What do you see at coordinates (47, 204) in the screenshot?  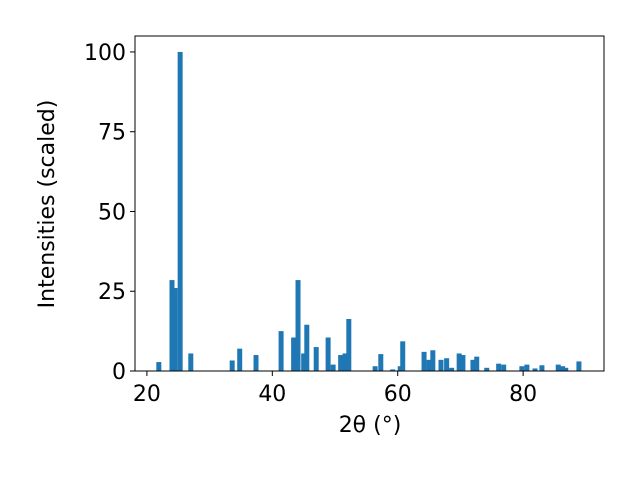 I see `y-axis-label: Intensities (scaled)` at bounding box center [47, 204].